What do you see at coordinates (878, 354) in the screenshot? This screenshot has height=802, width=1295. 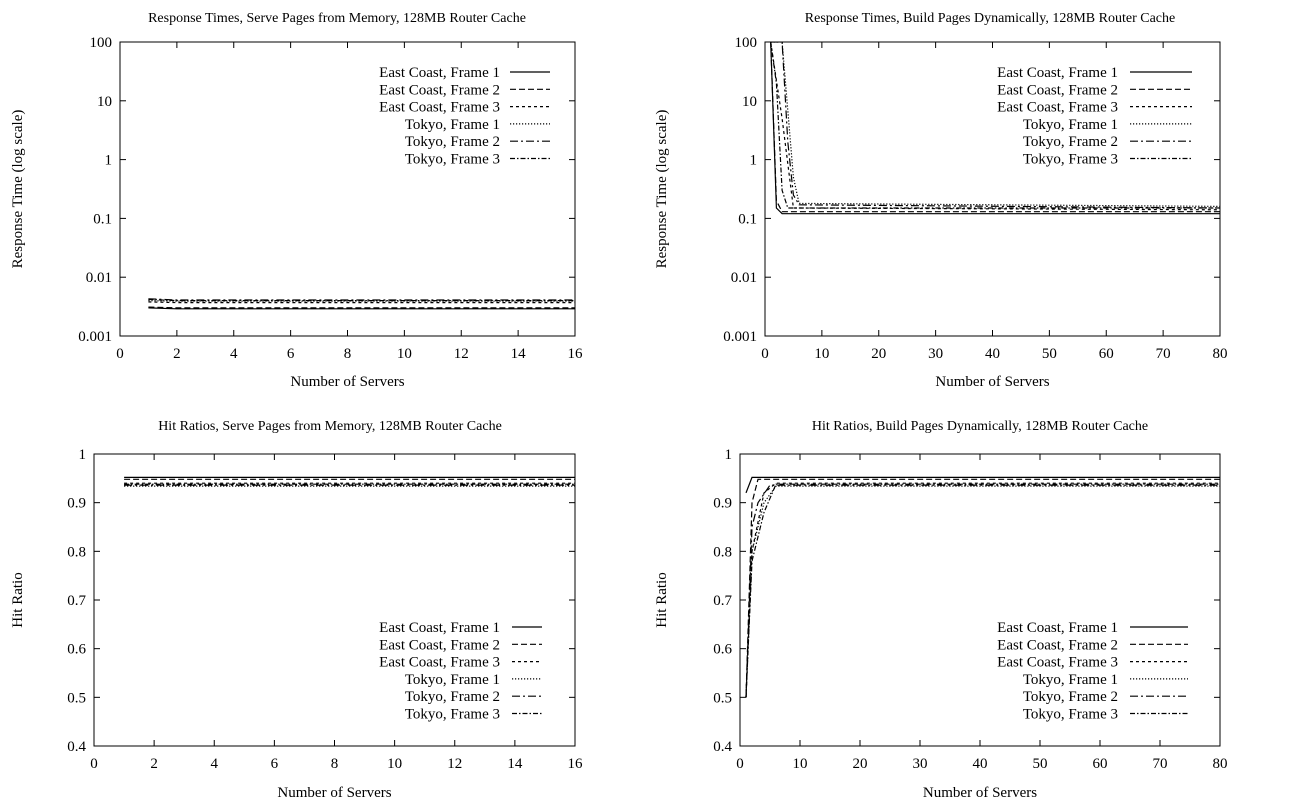 I see `x-tick-label: 20` at bounding box center [878, 354].